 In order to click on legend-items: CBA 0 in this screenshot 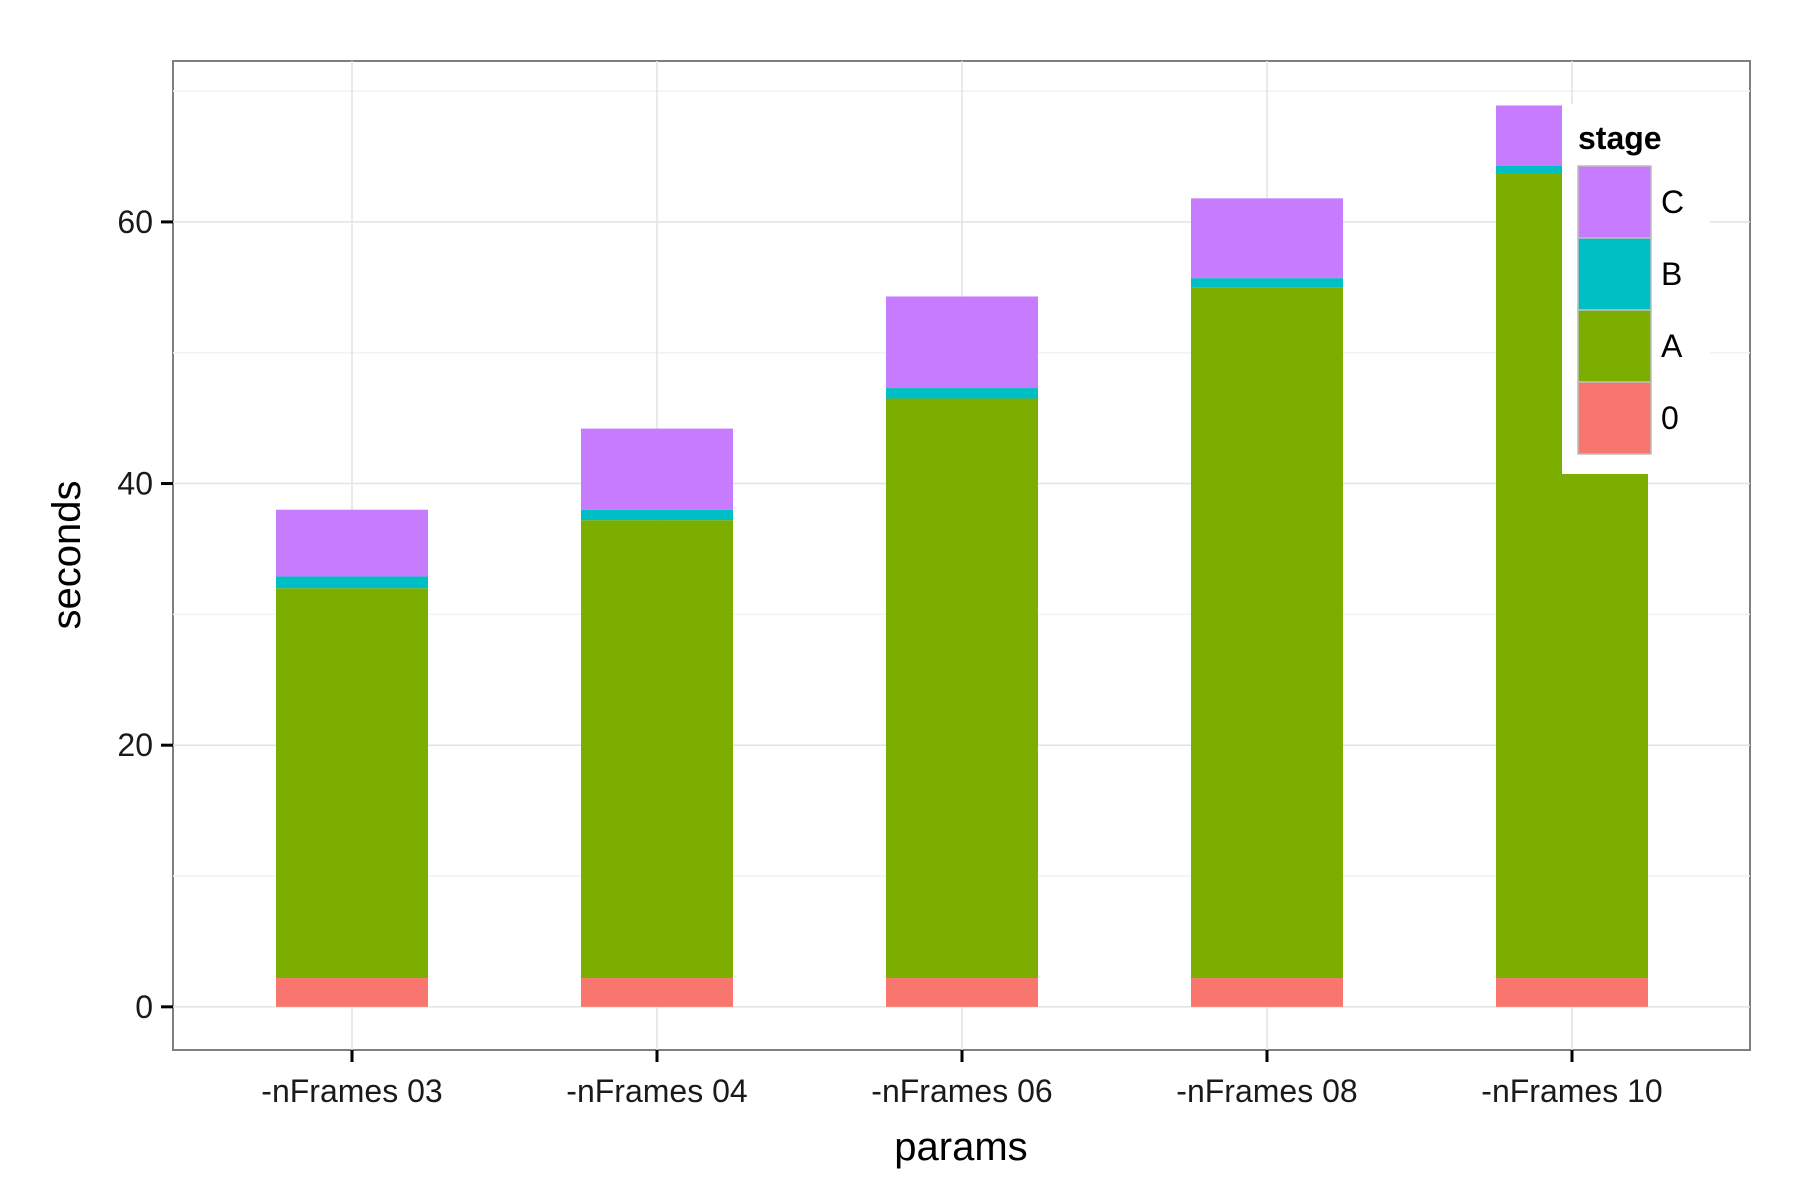, I will do `click(1630, 310)`.